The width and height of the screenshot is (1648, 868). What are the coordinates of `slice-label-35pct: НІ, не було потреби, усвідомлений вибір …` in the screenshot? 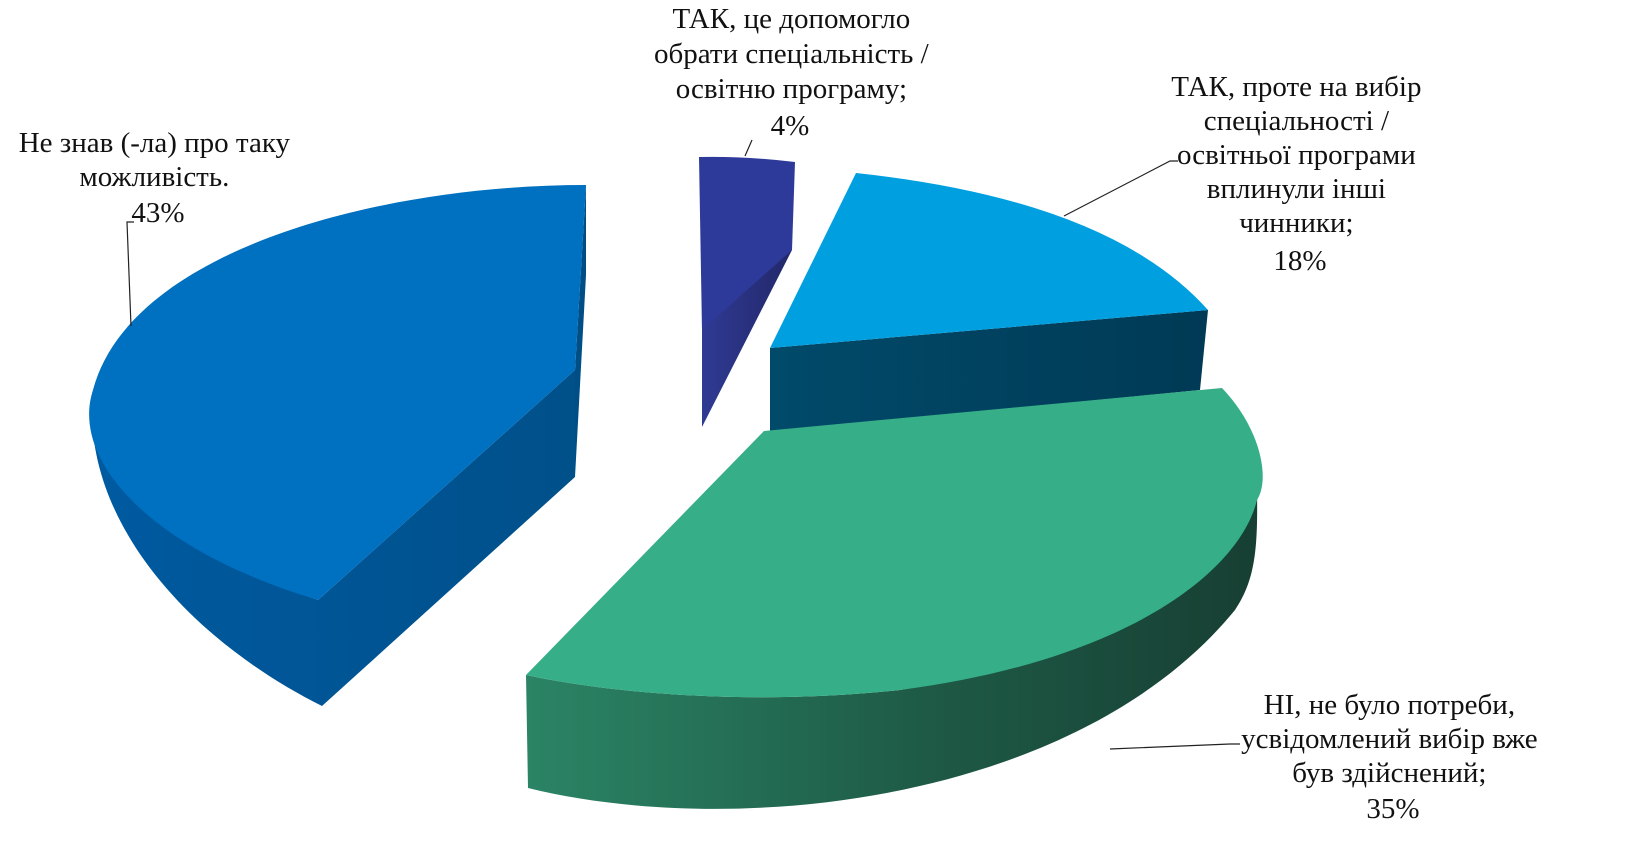 It's located at (1393, 757).